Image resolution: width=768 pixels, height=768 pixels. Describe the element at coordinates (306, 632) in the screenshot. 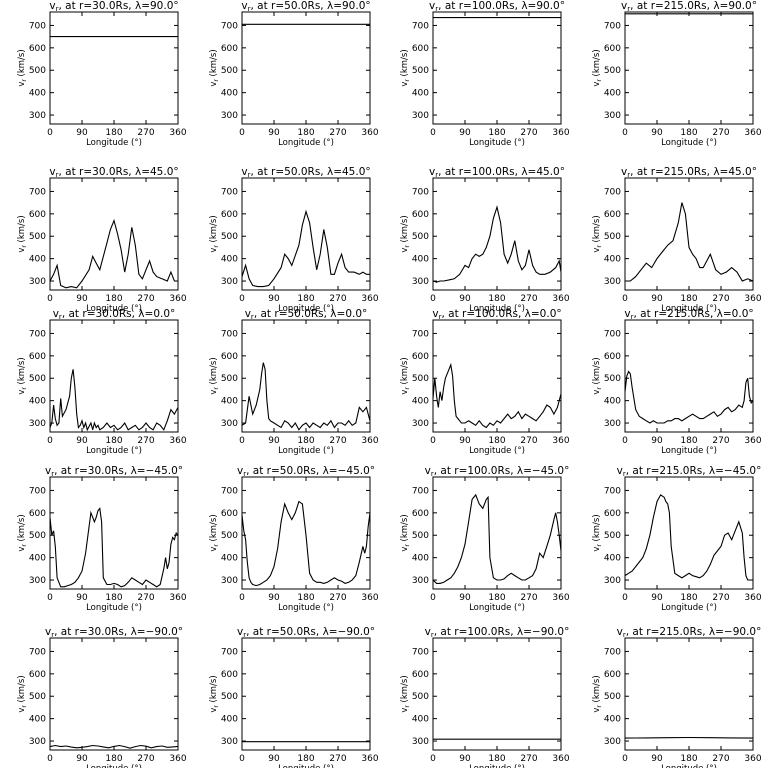

I see `chart-title: vr, at r=50.0Rs, λ=−90.0°` at that location.